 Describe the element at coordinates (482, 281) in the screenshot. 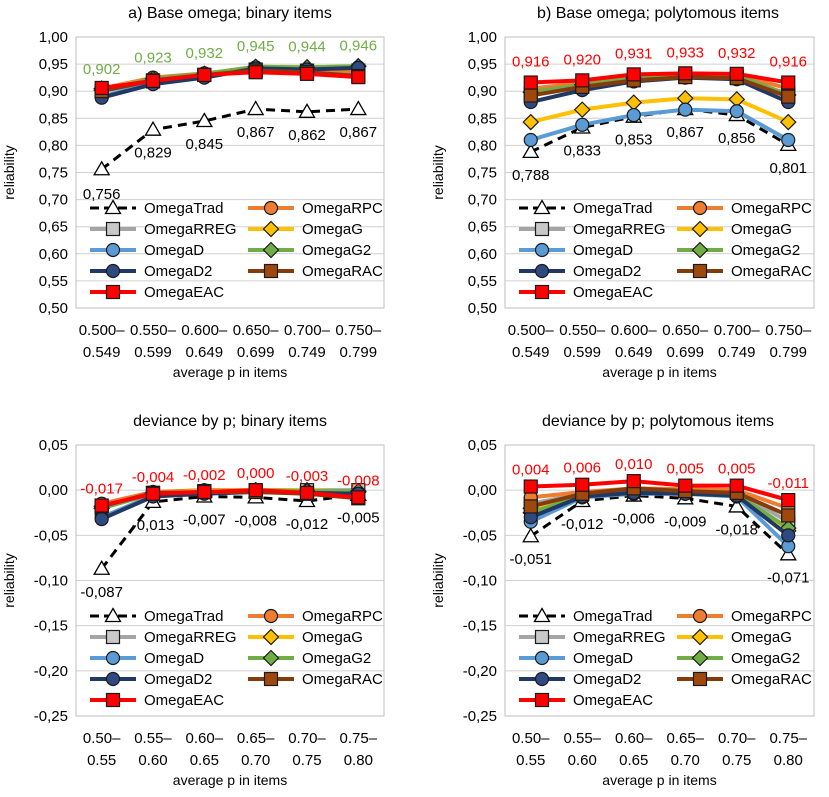

I see `y-tick-label: 0,55` at that location.